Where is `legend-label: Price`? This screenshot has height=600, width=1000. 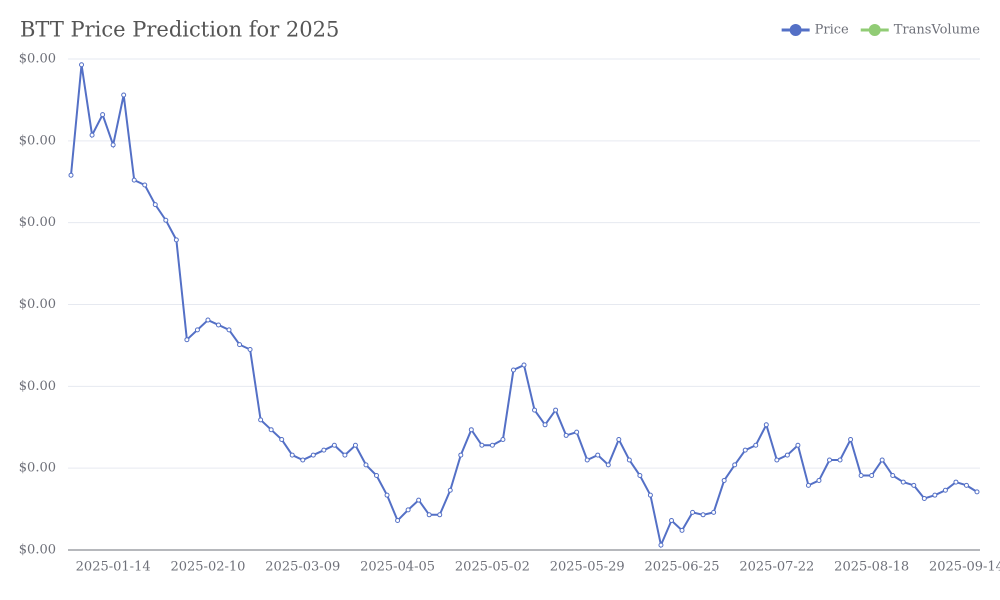 legend-label: Price is located at coordinates (832, 30).